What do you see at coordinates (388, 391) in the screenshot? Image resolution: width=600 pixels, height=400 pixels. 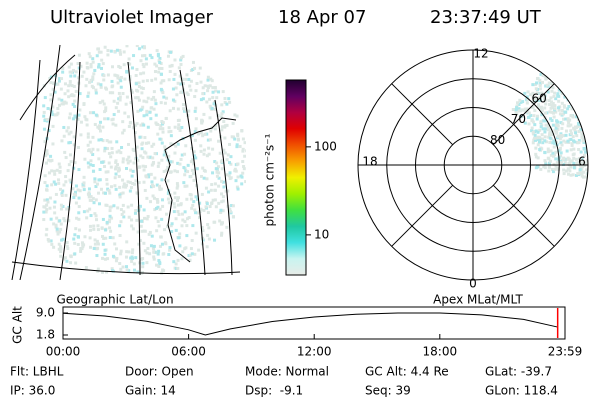 I see `info-field: Seq: 39` at bounding box center [388, 391].